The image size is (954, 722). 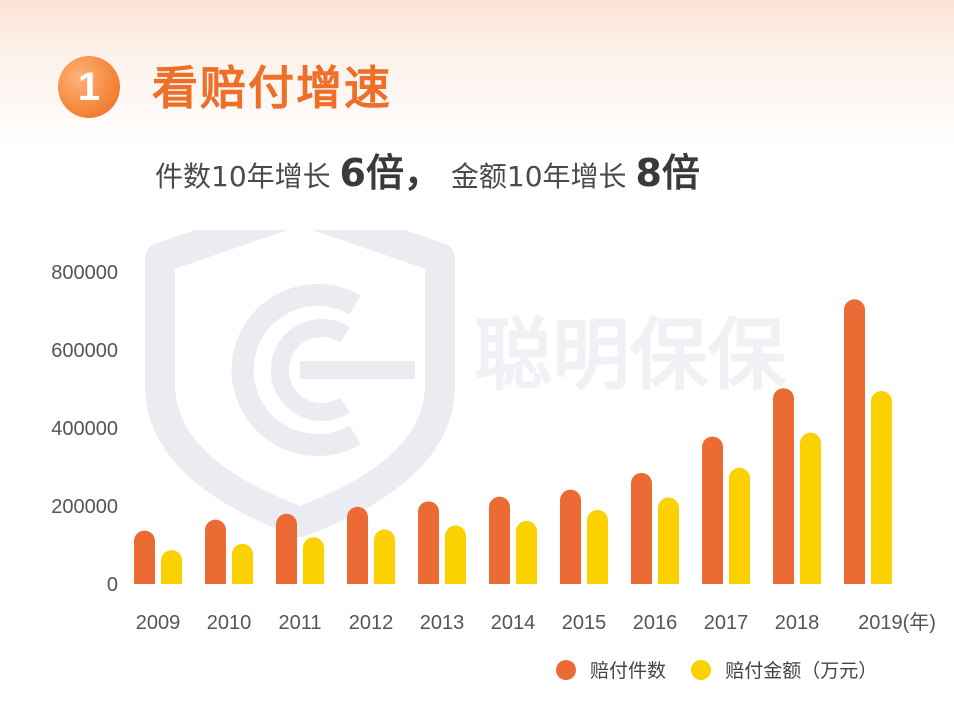 I want to click on watermark-logo-inner-arc-icon, so click(x=310, y=370).